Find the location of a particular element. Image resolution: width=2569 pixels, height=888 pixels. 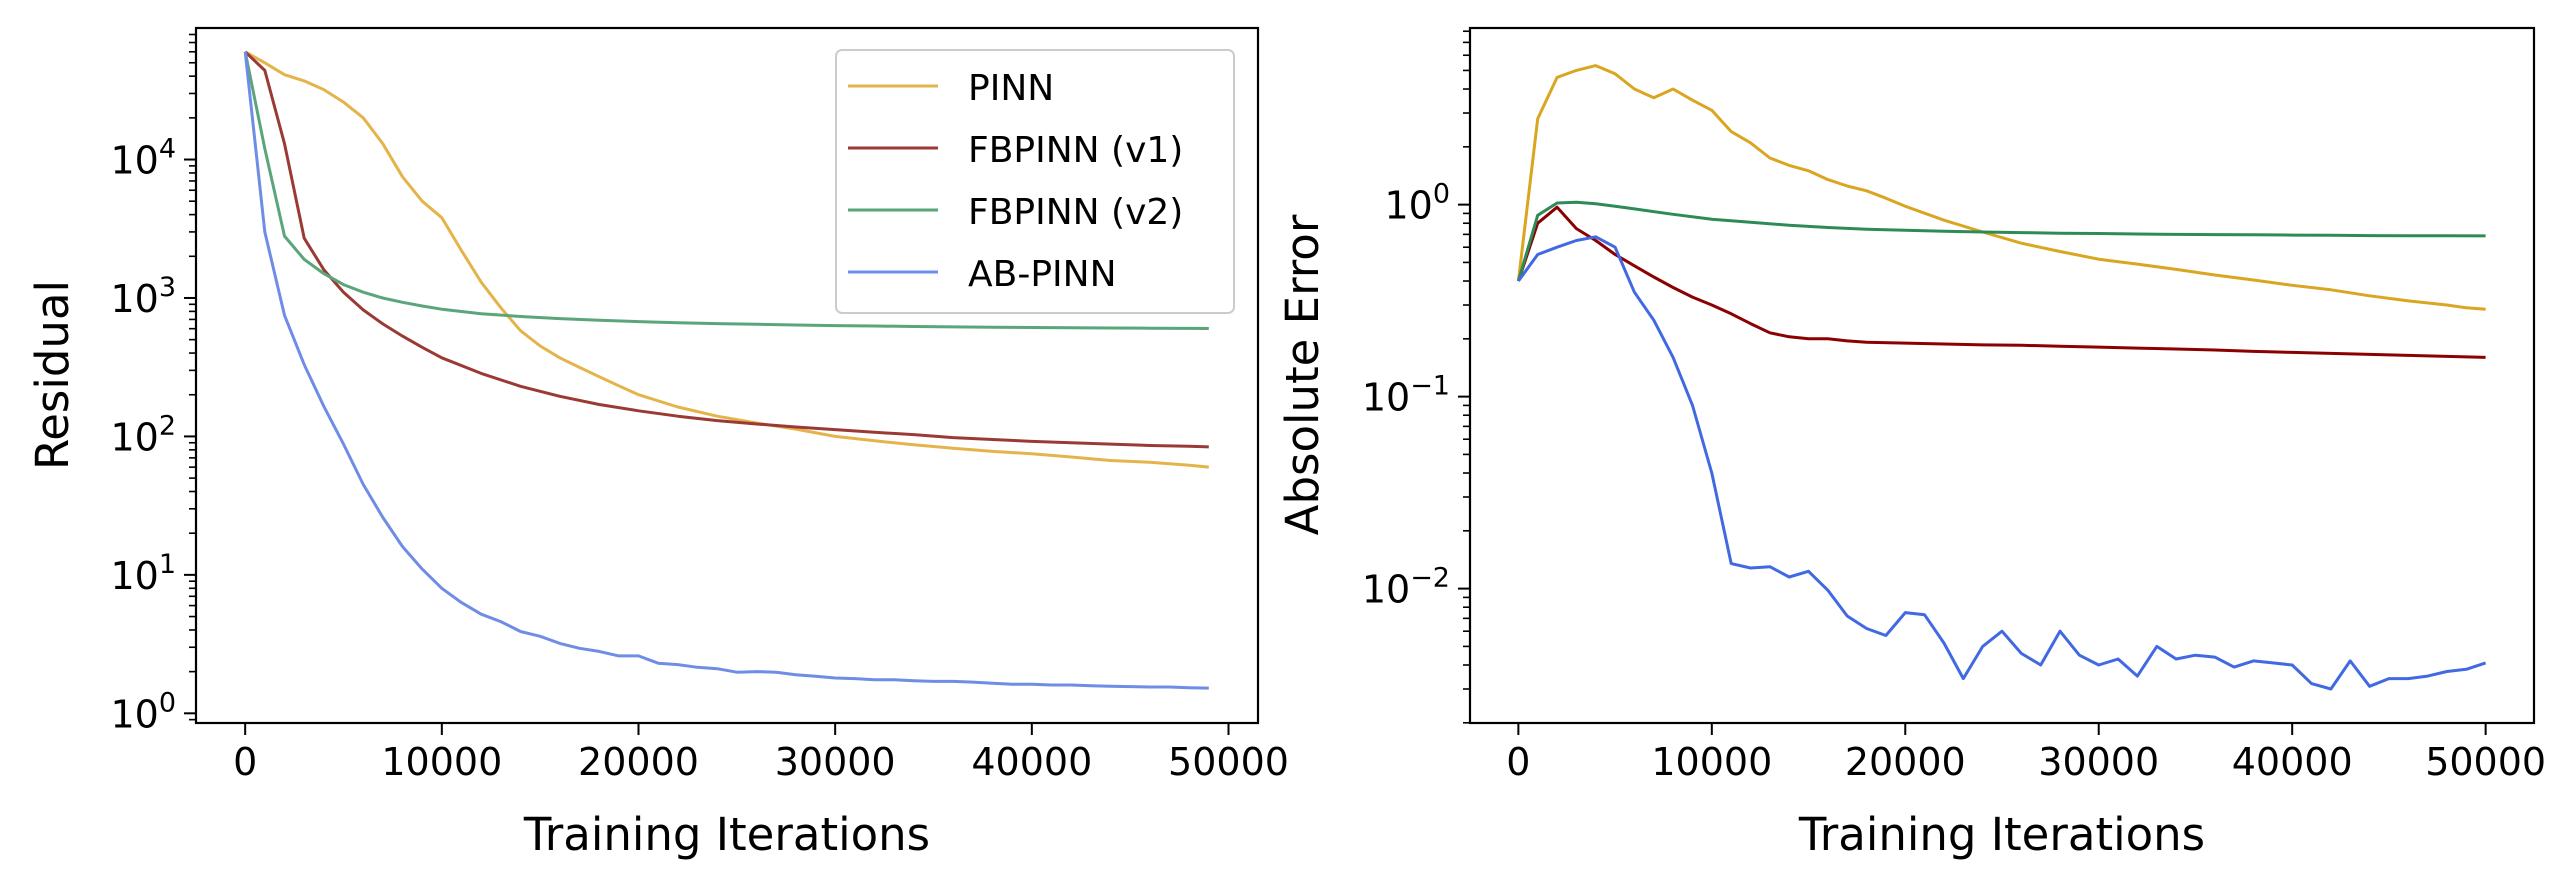

residual-x-tick-label: 40000 is located at coordinates (1031, 762).